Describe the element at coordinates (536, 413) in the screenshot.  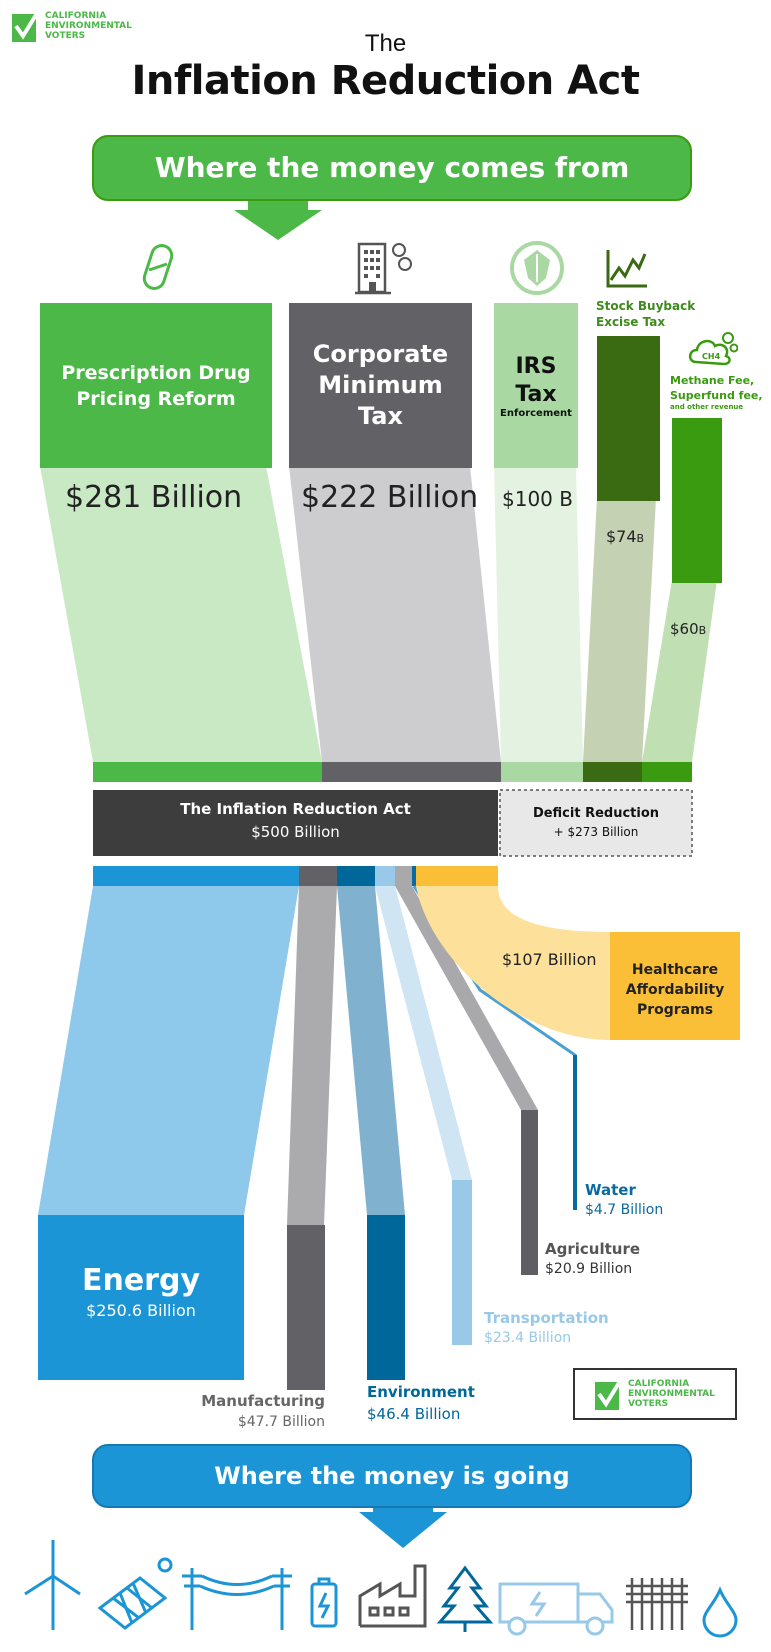
I see `source-irs-sub: Enforcement` at that location.